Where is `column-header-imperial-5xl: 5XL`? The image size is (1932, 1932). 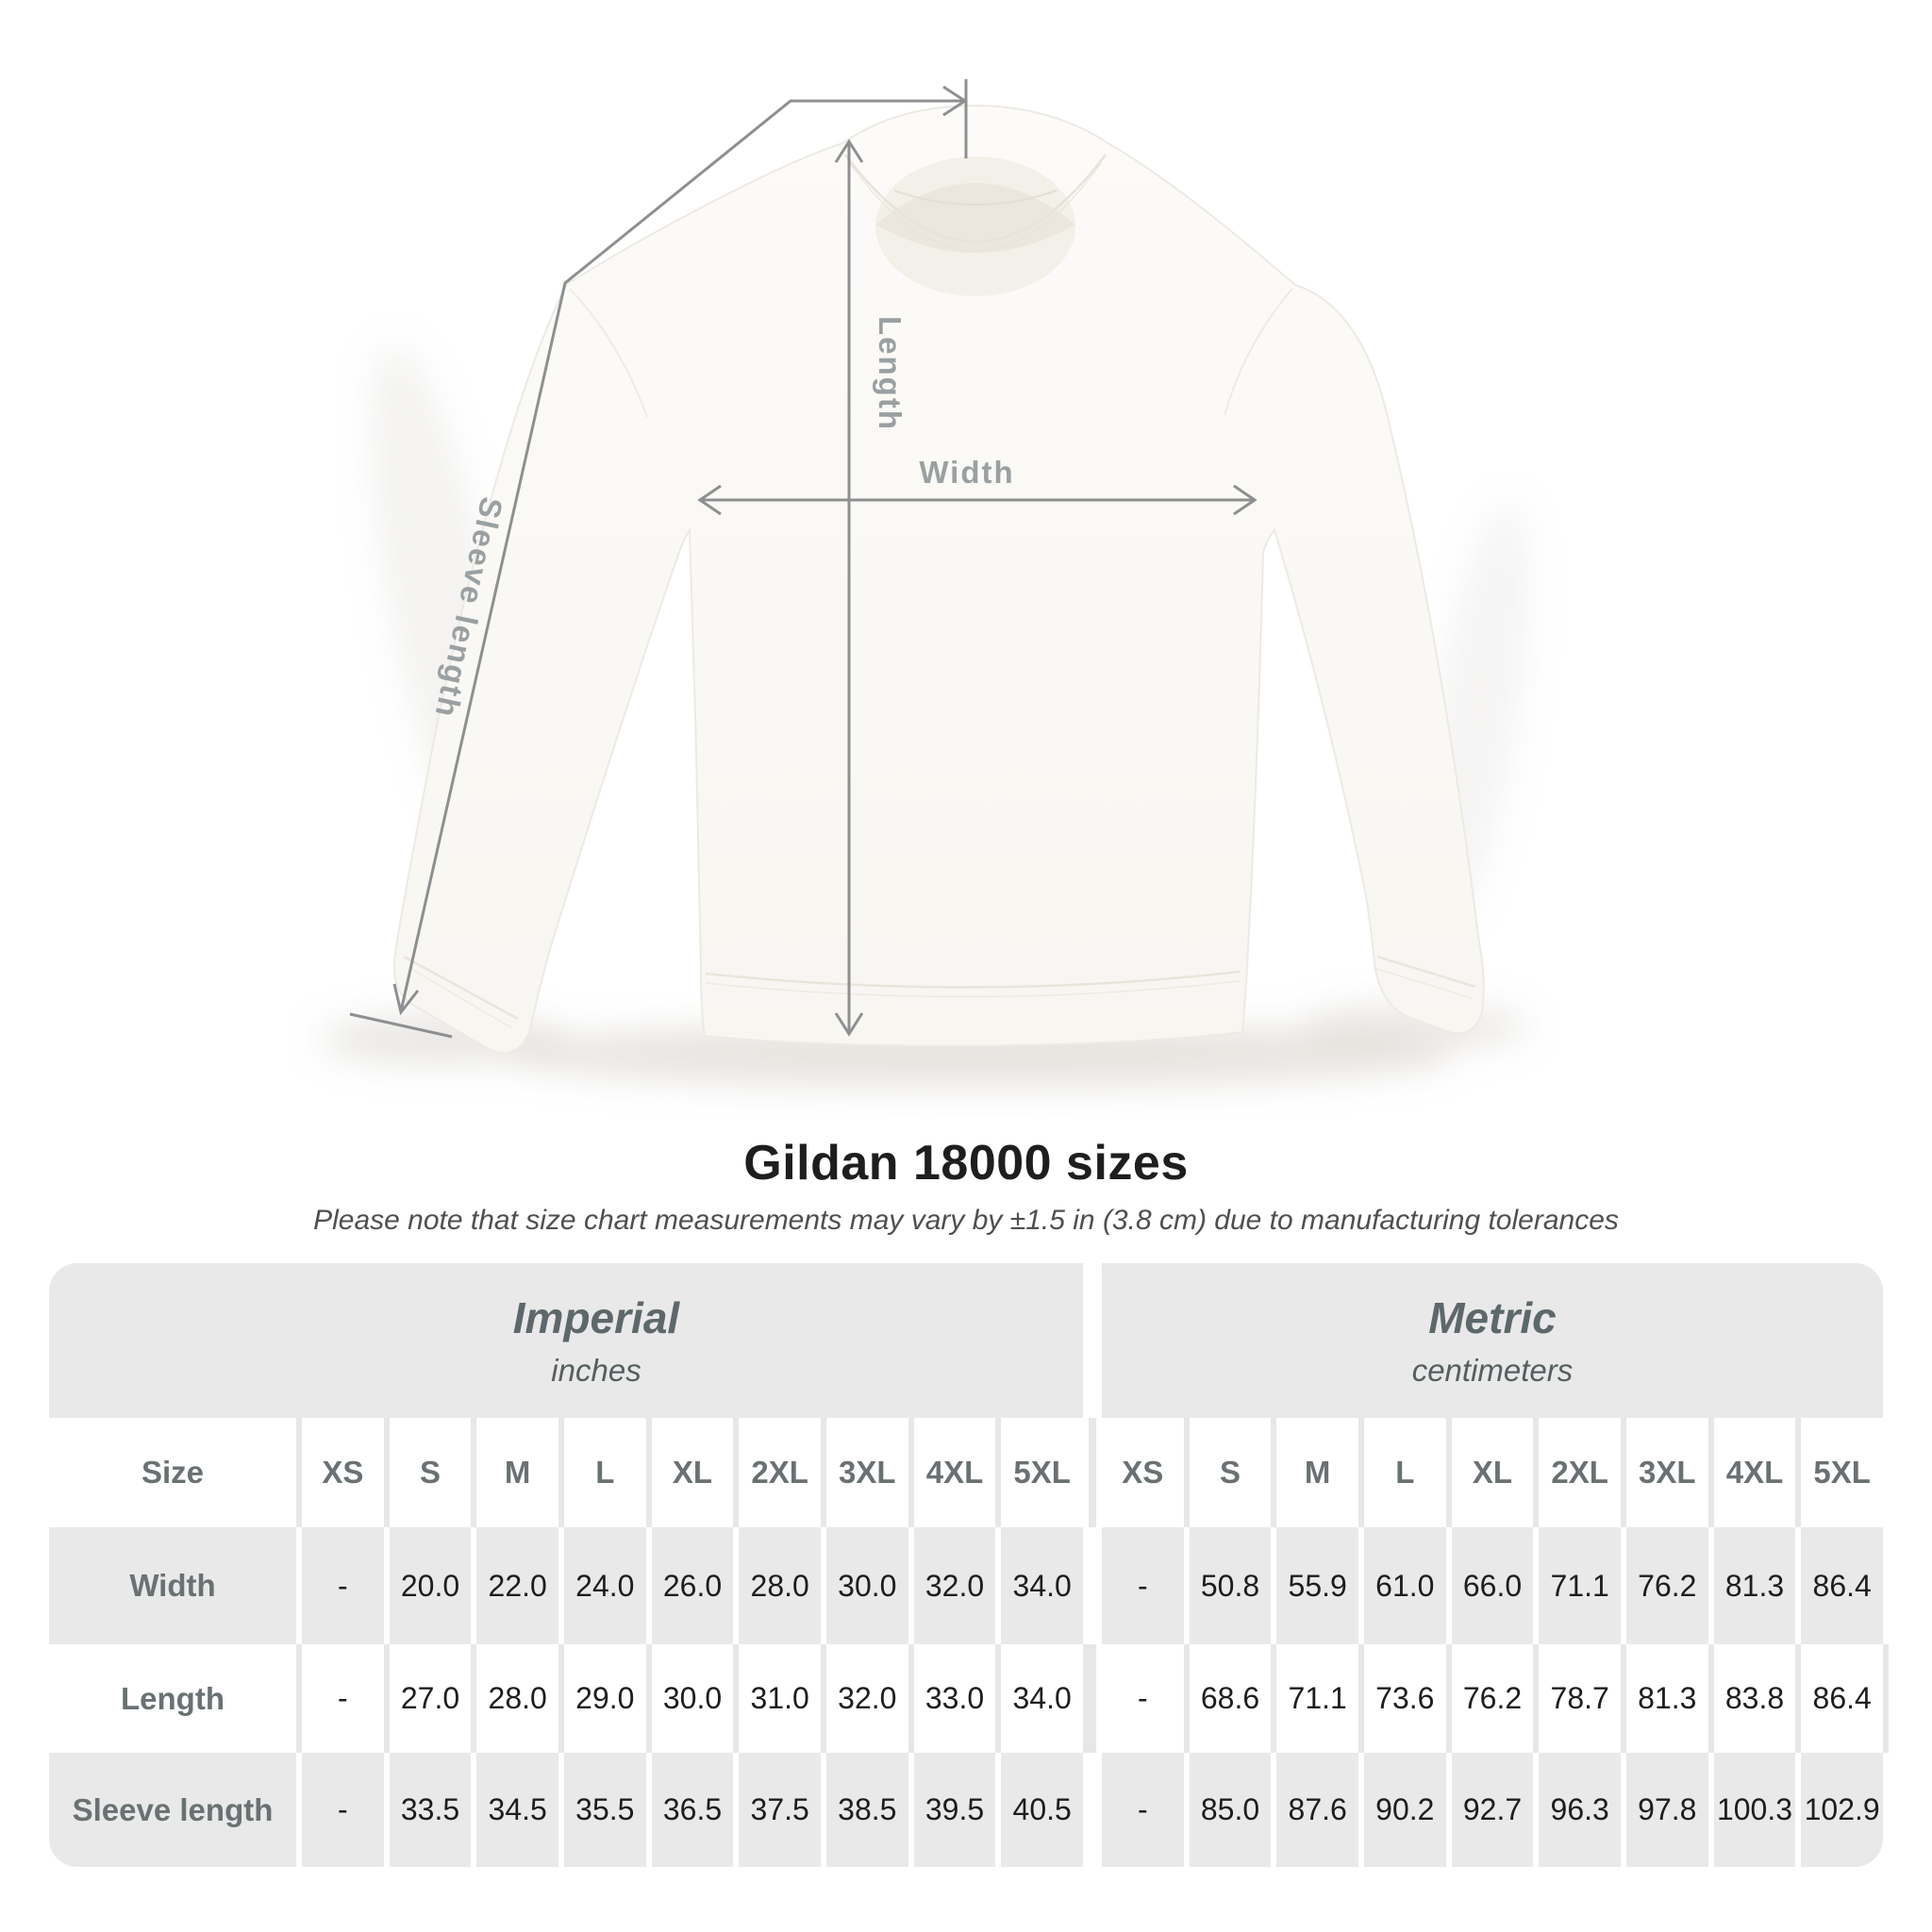 column-header-imperial-5xl: 5XL is located at coordinates (1042, 1473).